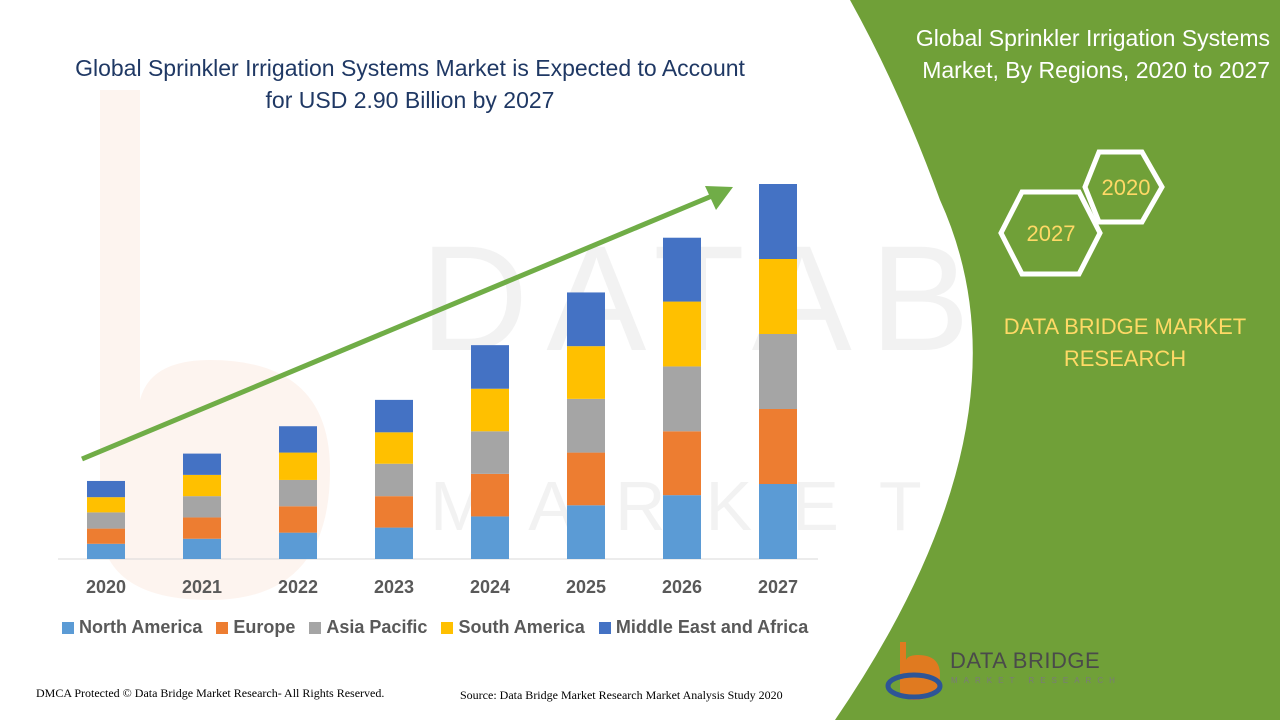 This screenshot has height=720, width=1280. What do you see at coordinates (1125, 342) in the screenshot?
I see `brand-text: DATA BRIDGE MARKET RESEARCH` at bounding box center [1125, 342].